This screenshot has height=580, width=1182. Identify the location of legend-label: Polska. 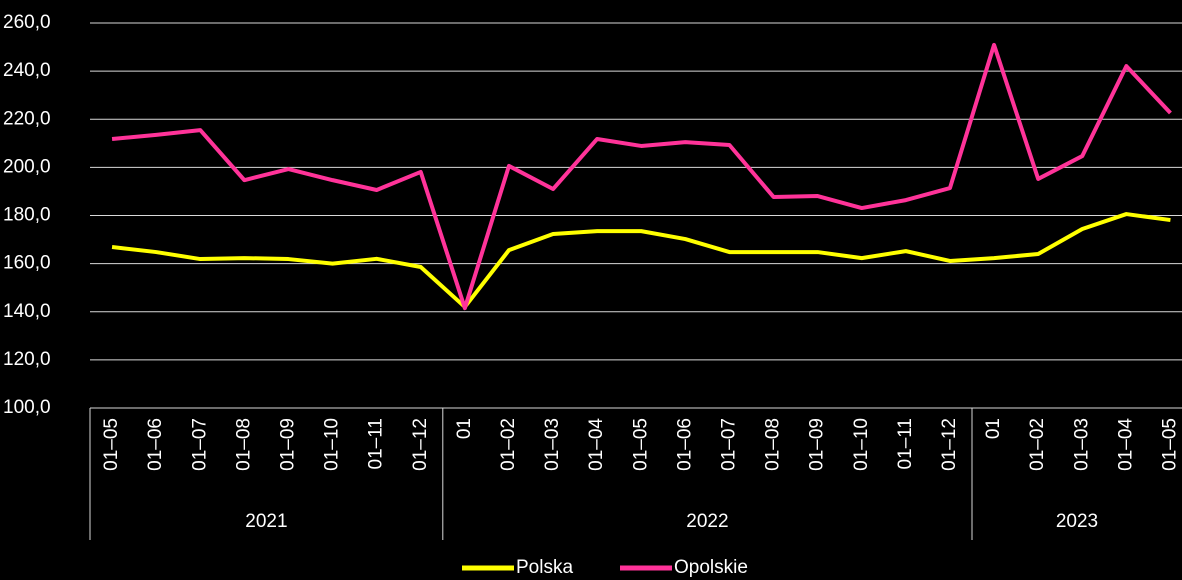
(544, 567).